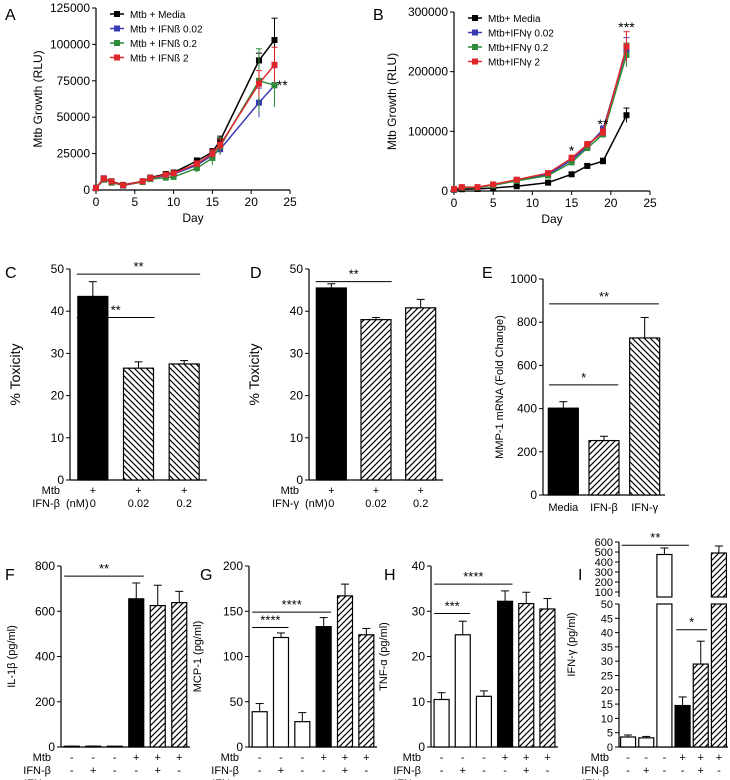 The height and width of the screenshot is (780, 730). I want to click on y-tick-label: 200, so click(527, 452).